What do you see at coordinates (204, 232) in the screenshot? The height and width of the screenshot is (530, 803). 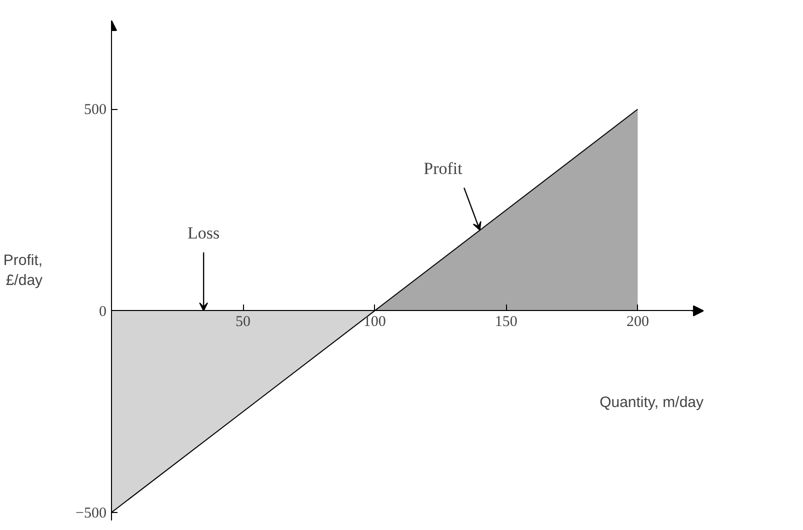 I see `annotation: Loss` at bounding box center [204, 232].